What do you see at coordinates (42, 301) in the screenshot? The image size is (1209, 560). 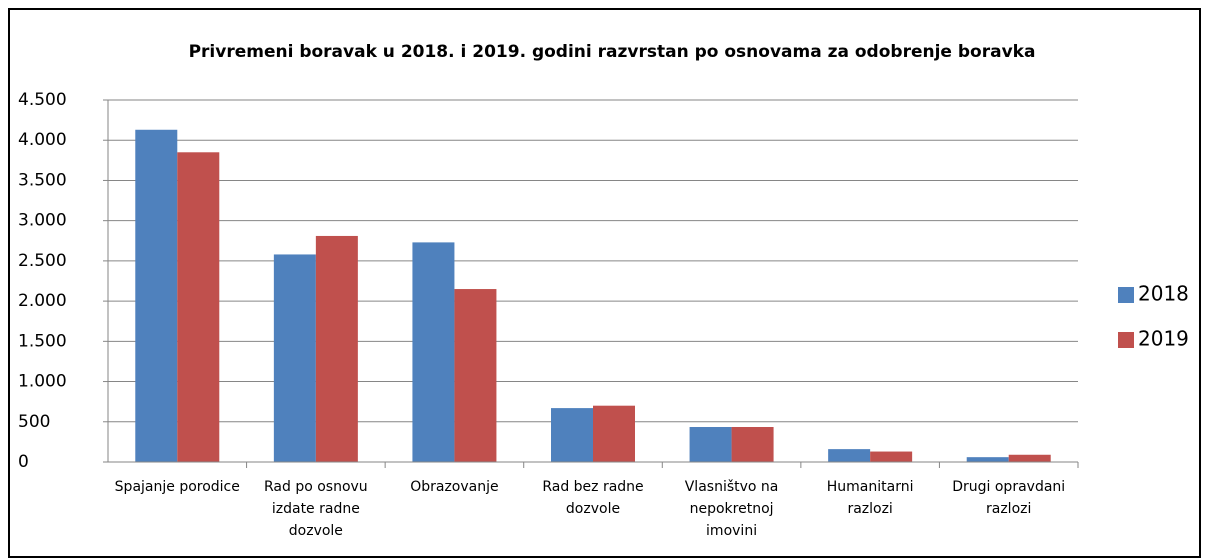 I see `y-tick-label: 2.000` at bounding box center [42, 301].